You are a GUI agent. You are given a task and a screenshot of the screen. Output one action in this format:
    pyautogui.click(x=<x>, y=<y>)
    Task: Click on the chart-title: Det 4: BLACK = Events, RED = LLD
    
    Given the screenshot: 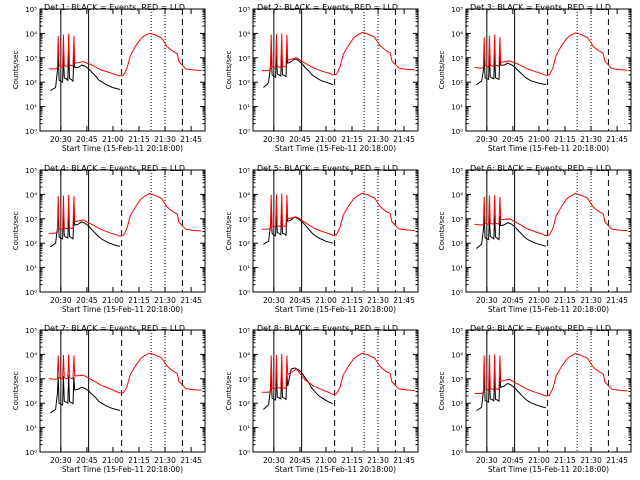 What is the action you would take?
    pyautogui.click(x=114, y=168)
    